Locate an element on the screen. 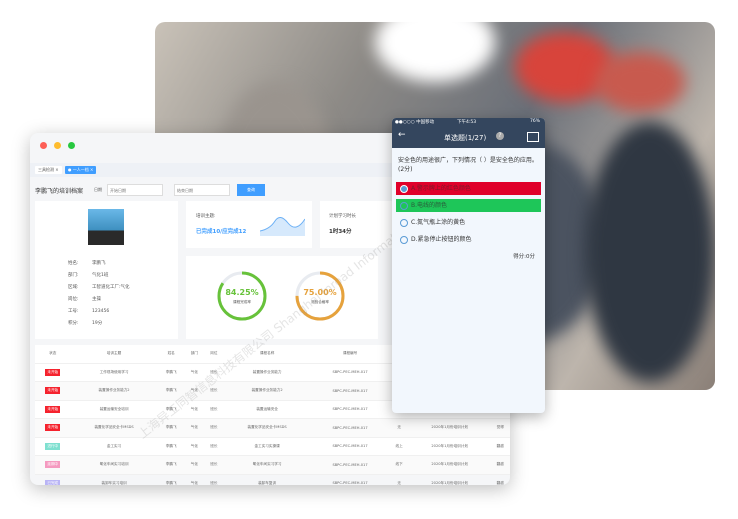 The image size is (738, 519). status-badge: 延期中 is located at coordinates (53, 465).